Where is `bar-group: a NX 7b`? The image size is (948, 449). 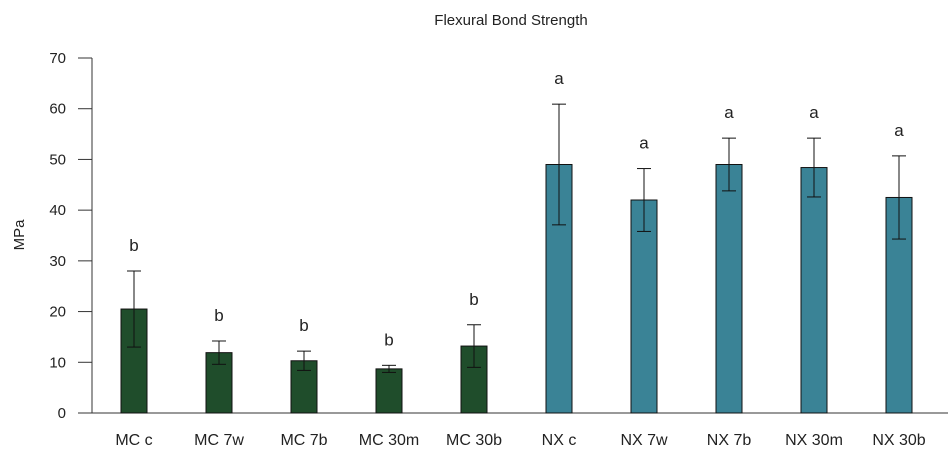 bar-group: a NX 7b is located at coordinates (729, 276).